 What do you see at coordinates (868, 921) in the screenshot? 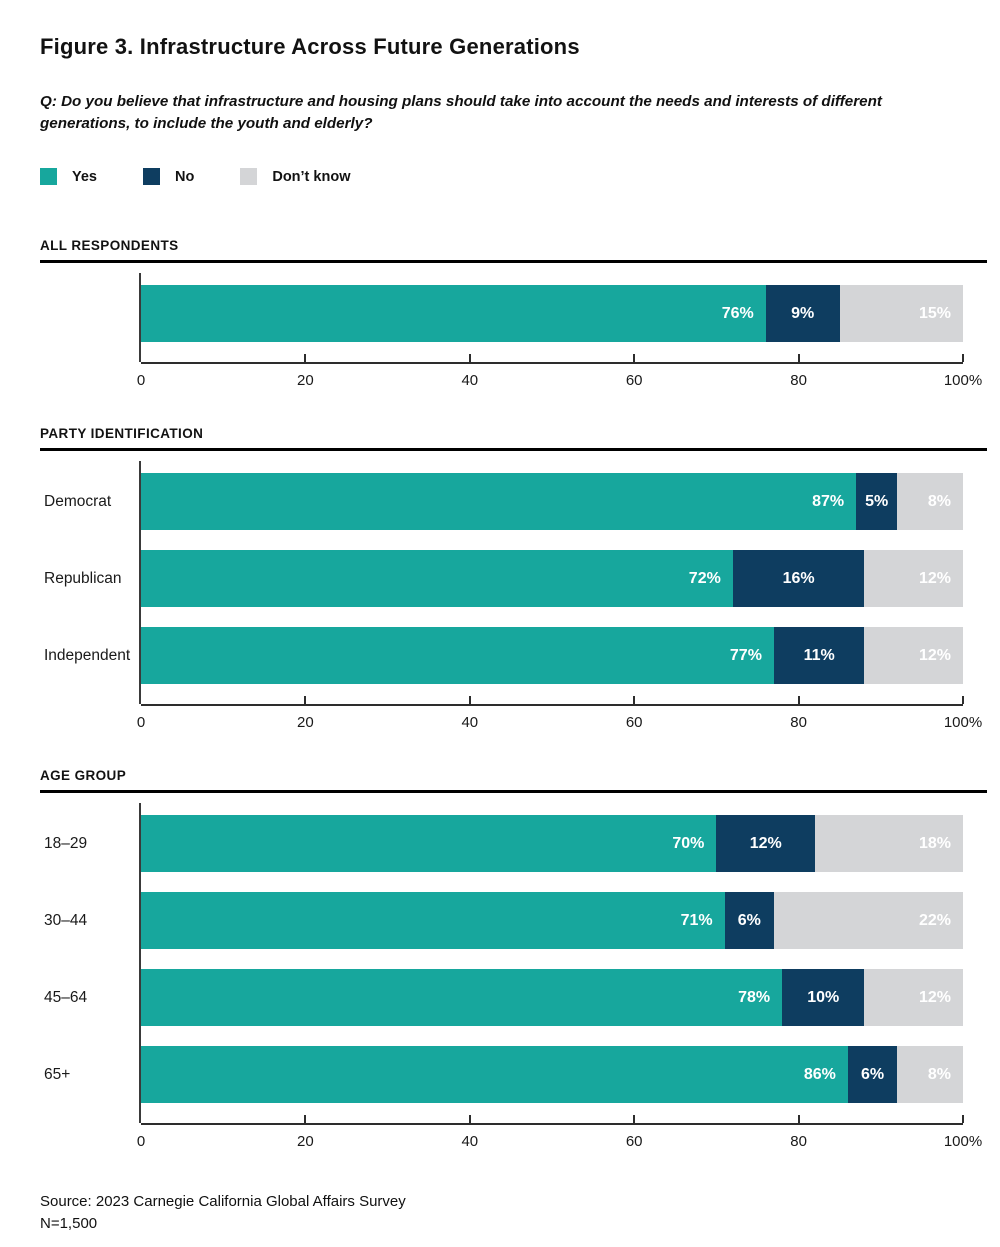
I see `bar-segment-don-t-know: 22%` at bounding box center [868, 921].